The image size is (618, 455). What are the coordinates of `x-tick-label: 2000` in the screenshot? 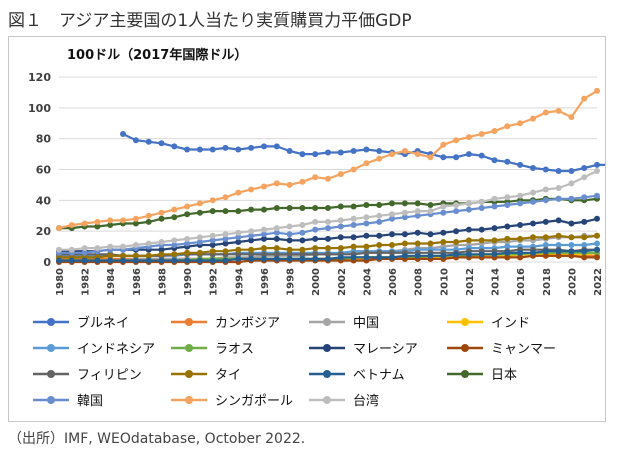 It's located at (316, 282).